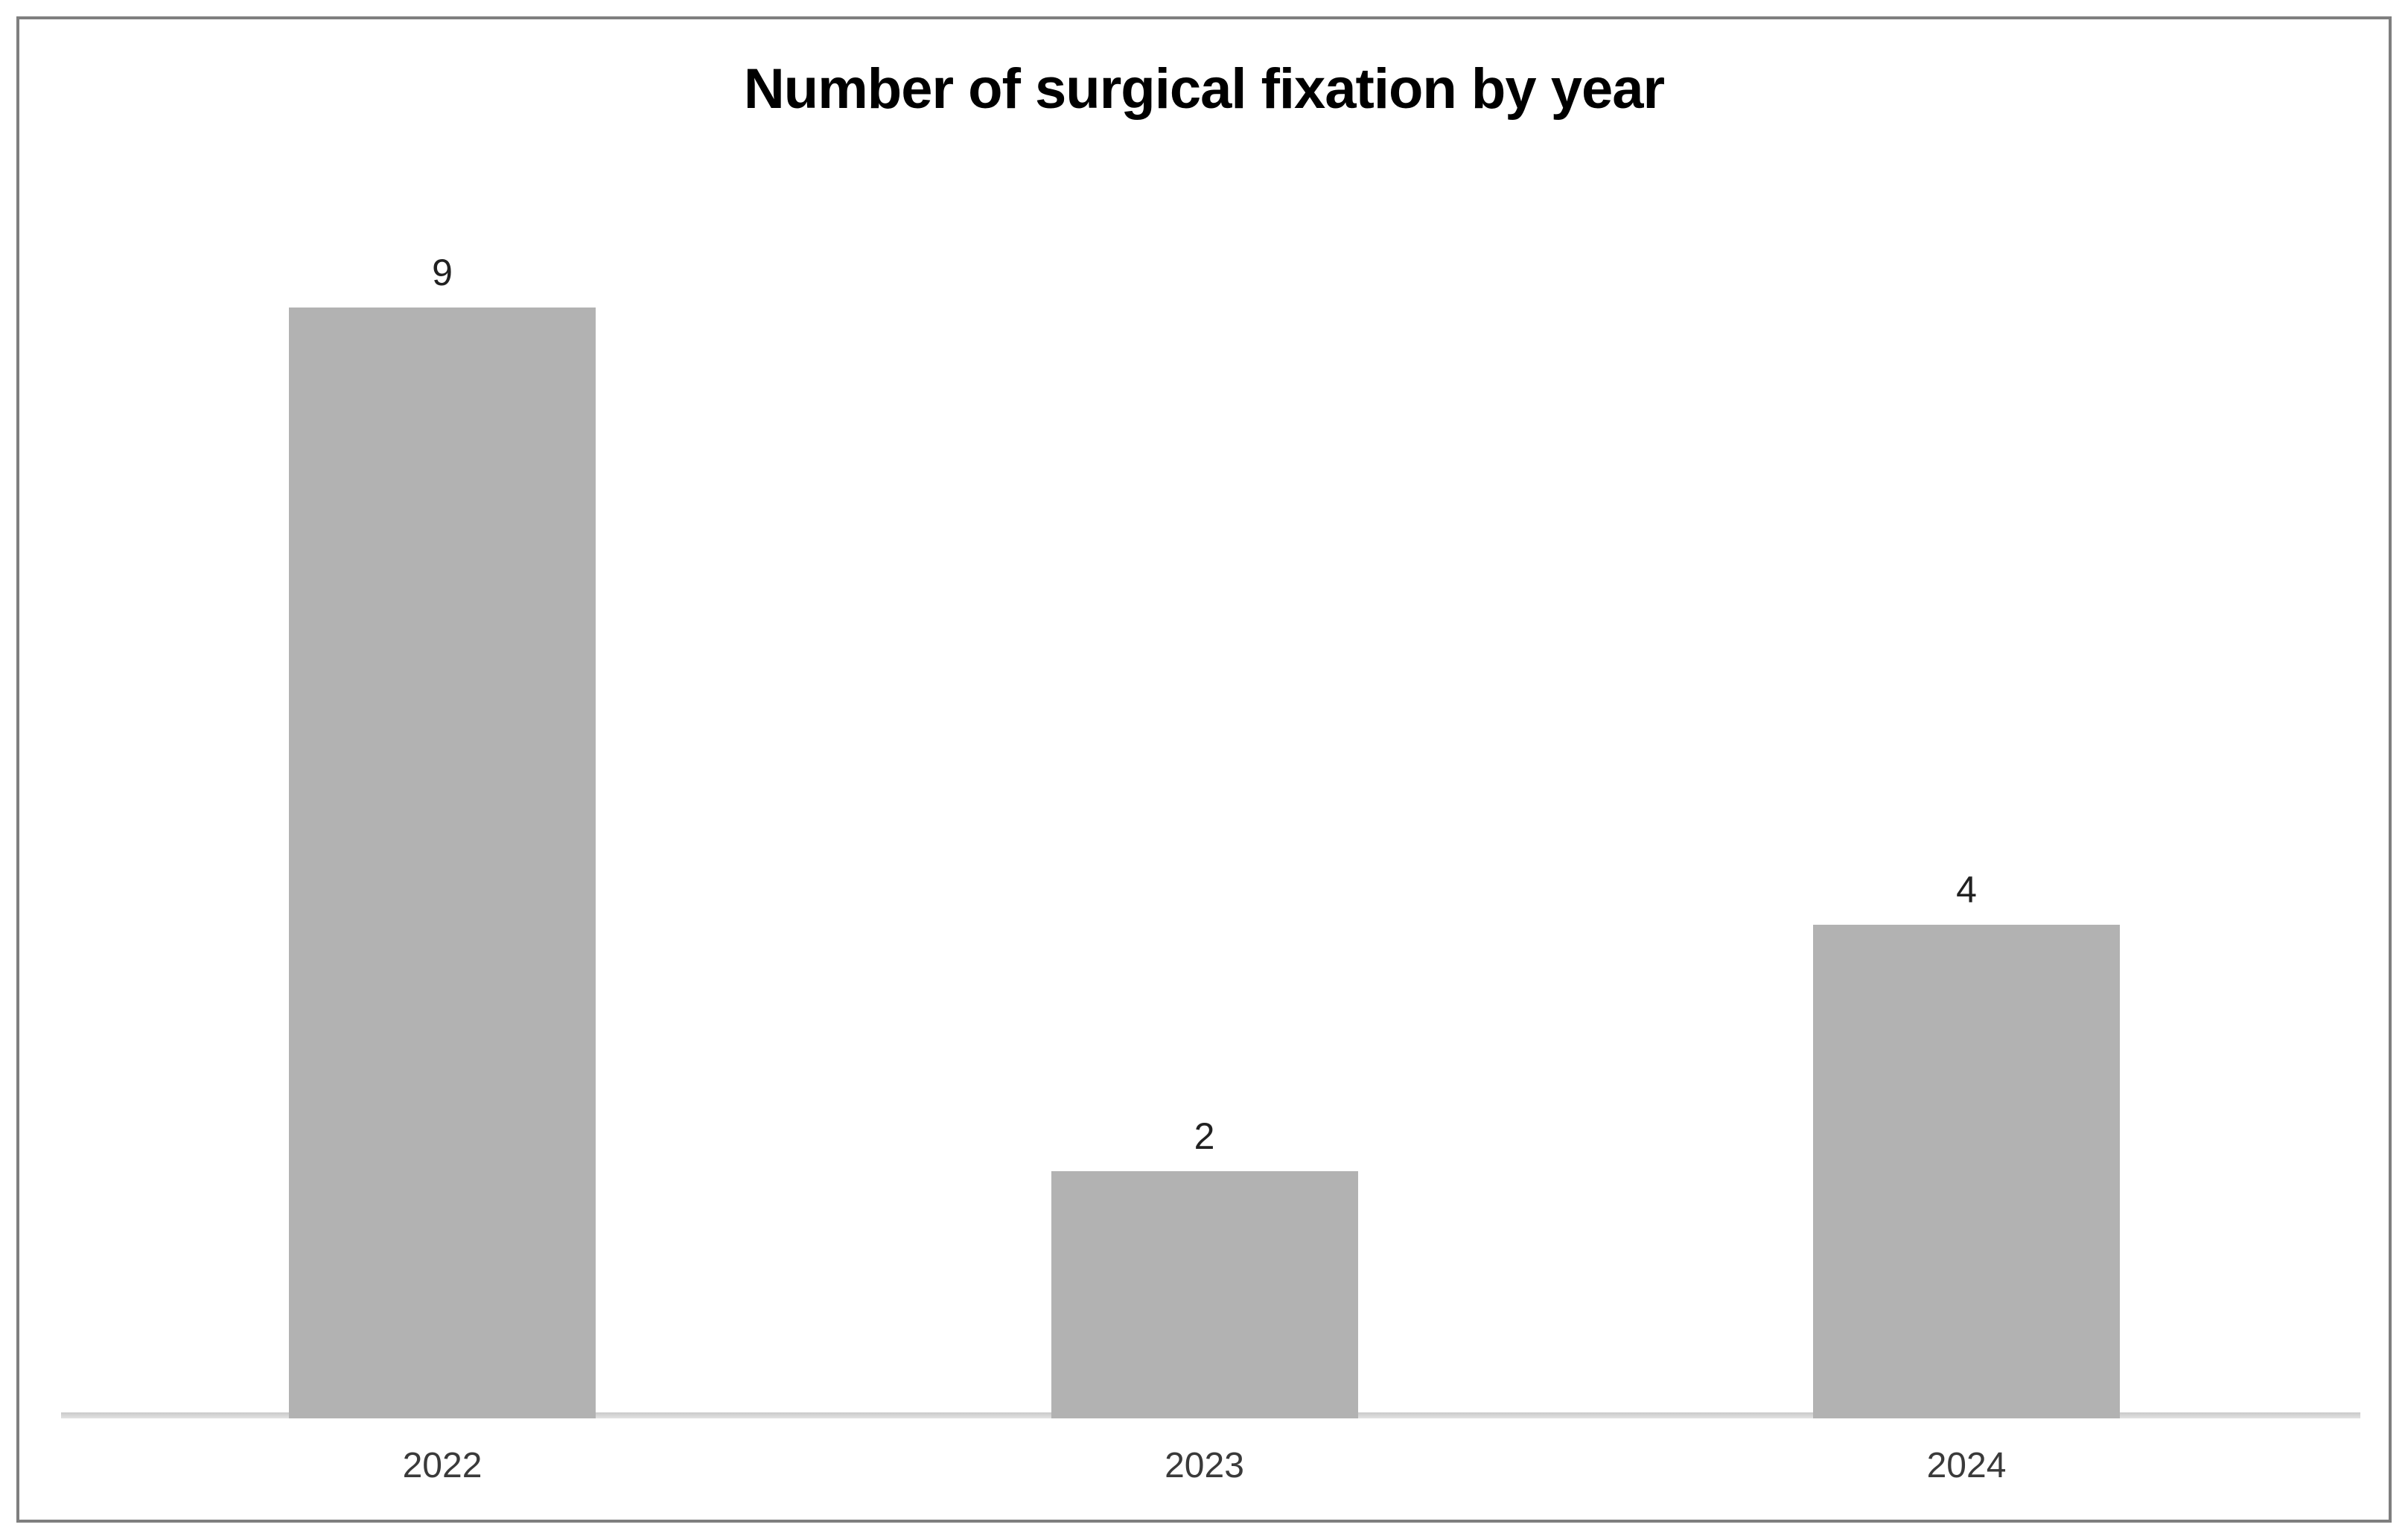 Image resolution: width=2408 pixels, height=1539 pixels. Describe the element at coordinates (442, 272) in the screenshot. I see `data-label-2022: 9` at that location.